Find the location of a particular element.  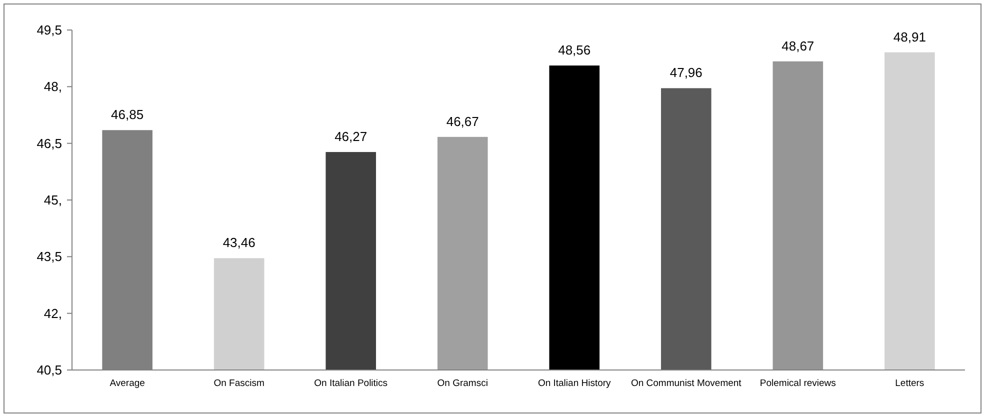

data-label: 47,96 is located at coordinates (686, 72).